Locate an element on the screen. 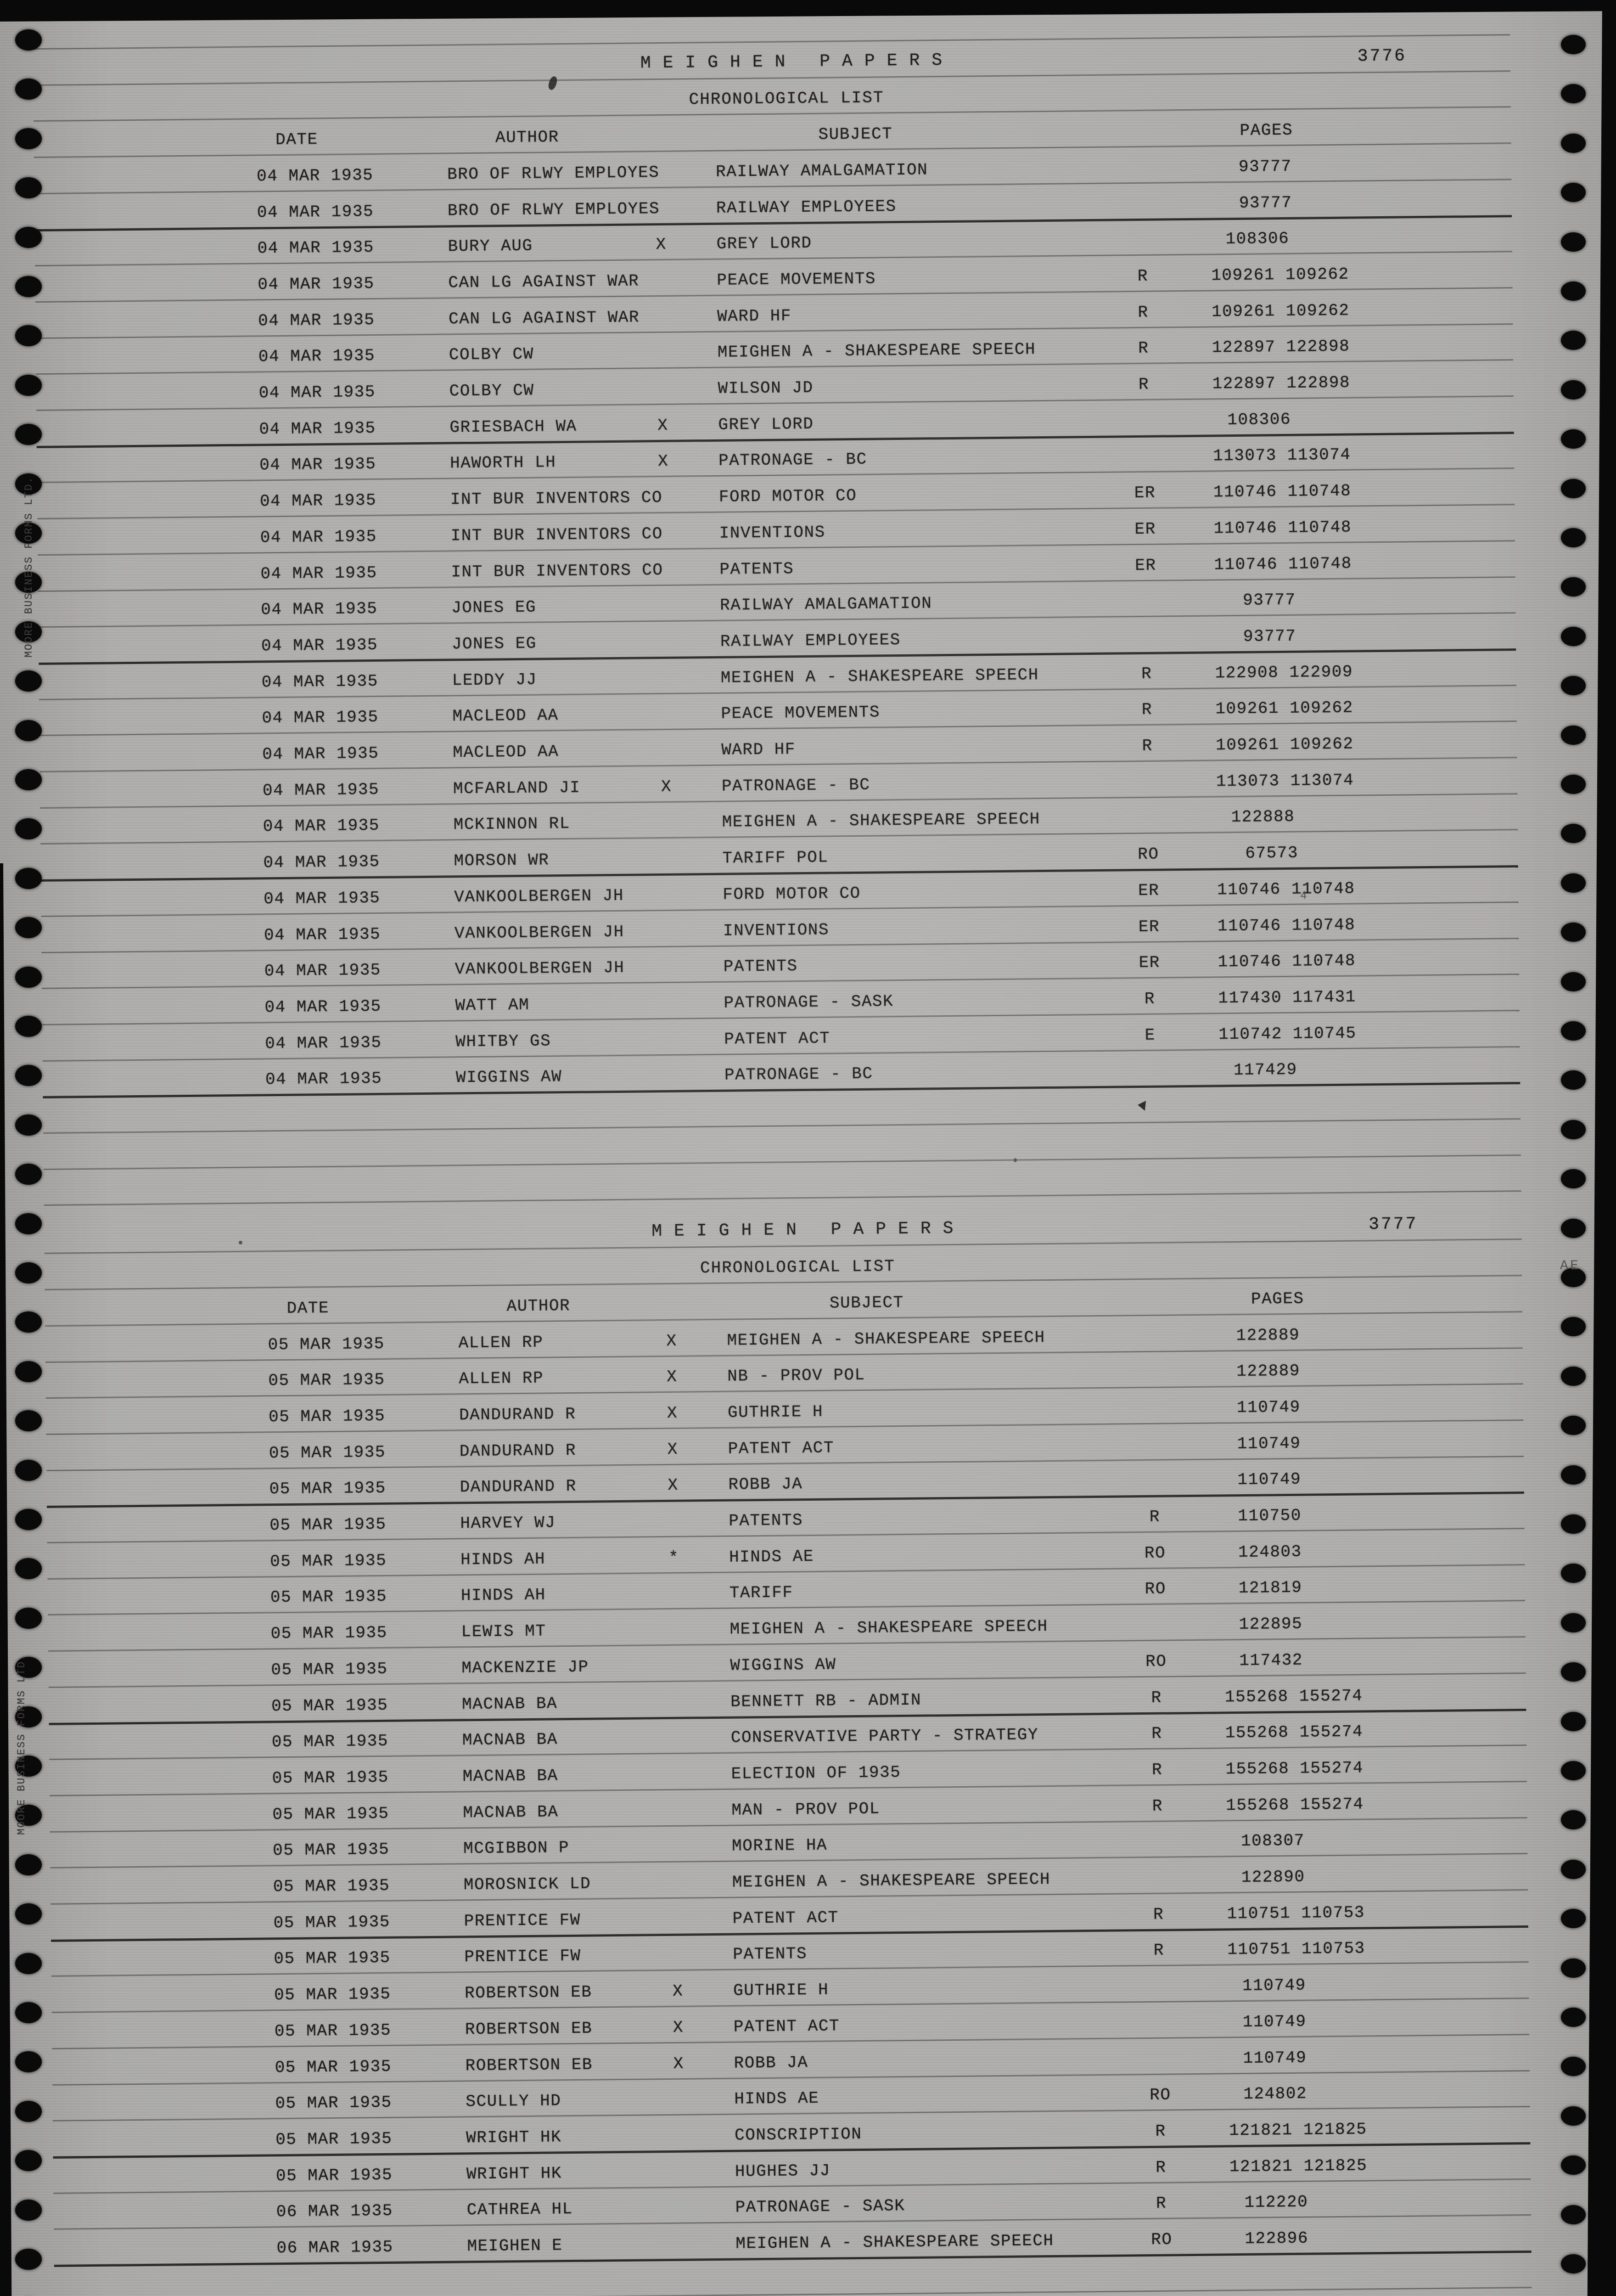 The image size is (1616, 2296). row-author: GRIESBACH WA is located at coordinates (513, 426).